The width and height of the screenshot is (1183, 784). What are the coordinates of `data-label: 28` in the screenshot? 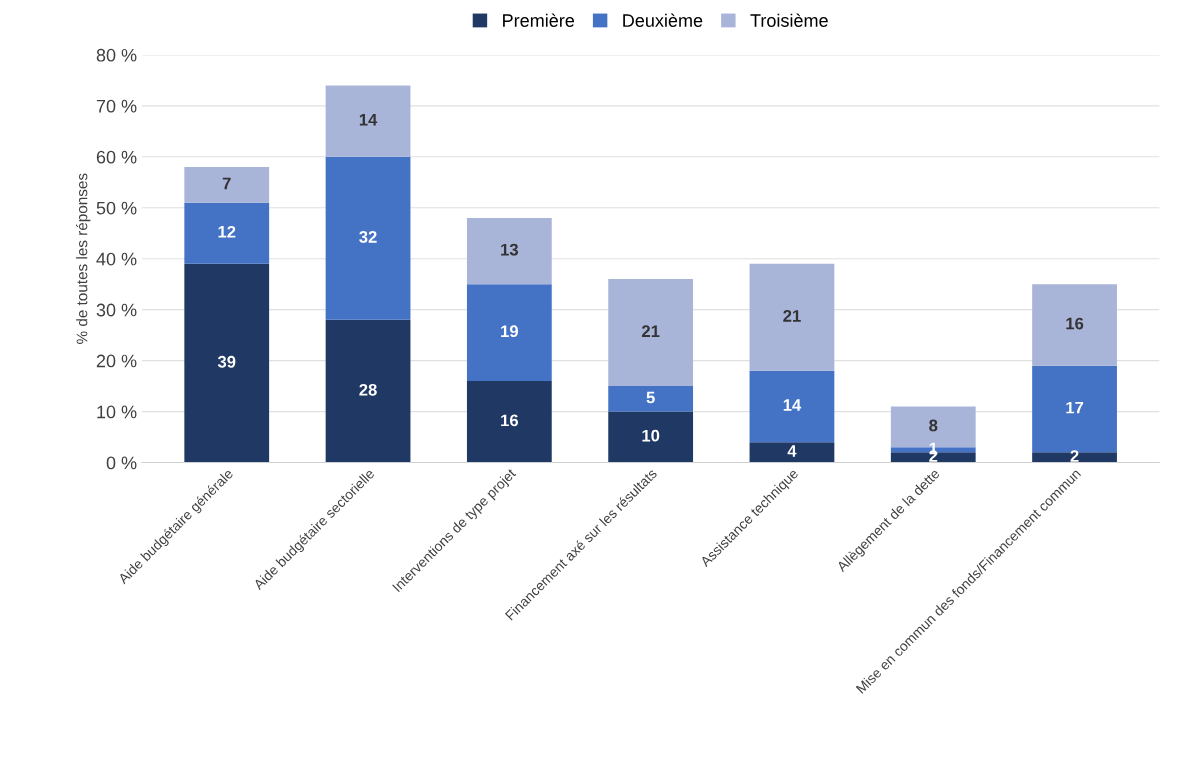 It's located at (368, 389).